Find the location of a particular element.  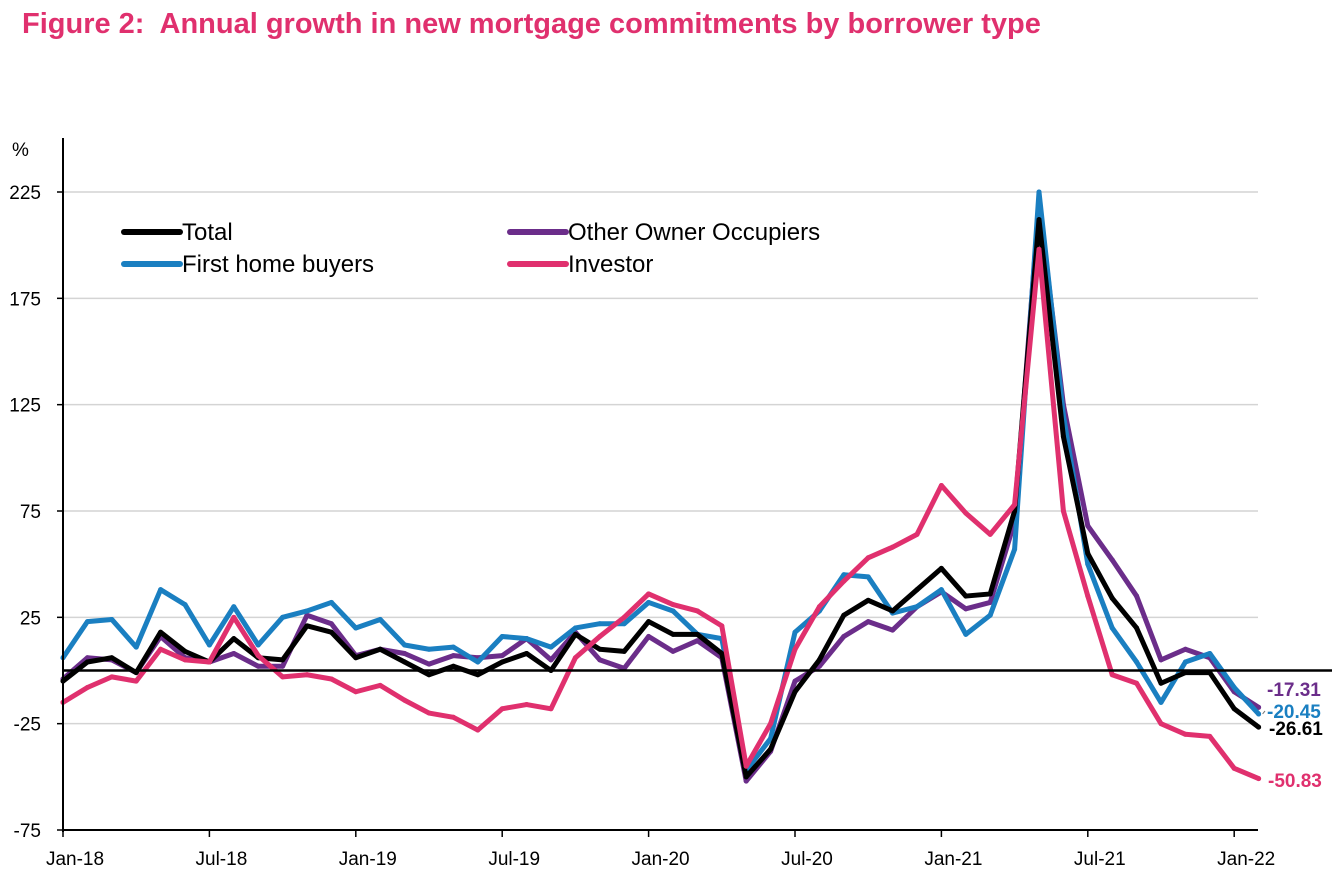

x-tick-label: Jul-20 is located at coordinates (807, 859).